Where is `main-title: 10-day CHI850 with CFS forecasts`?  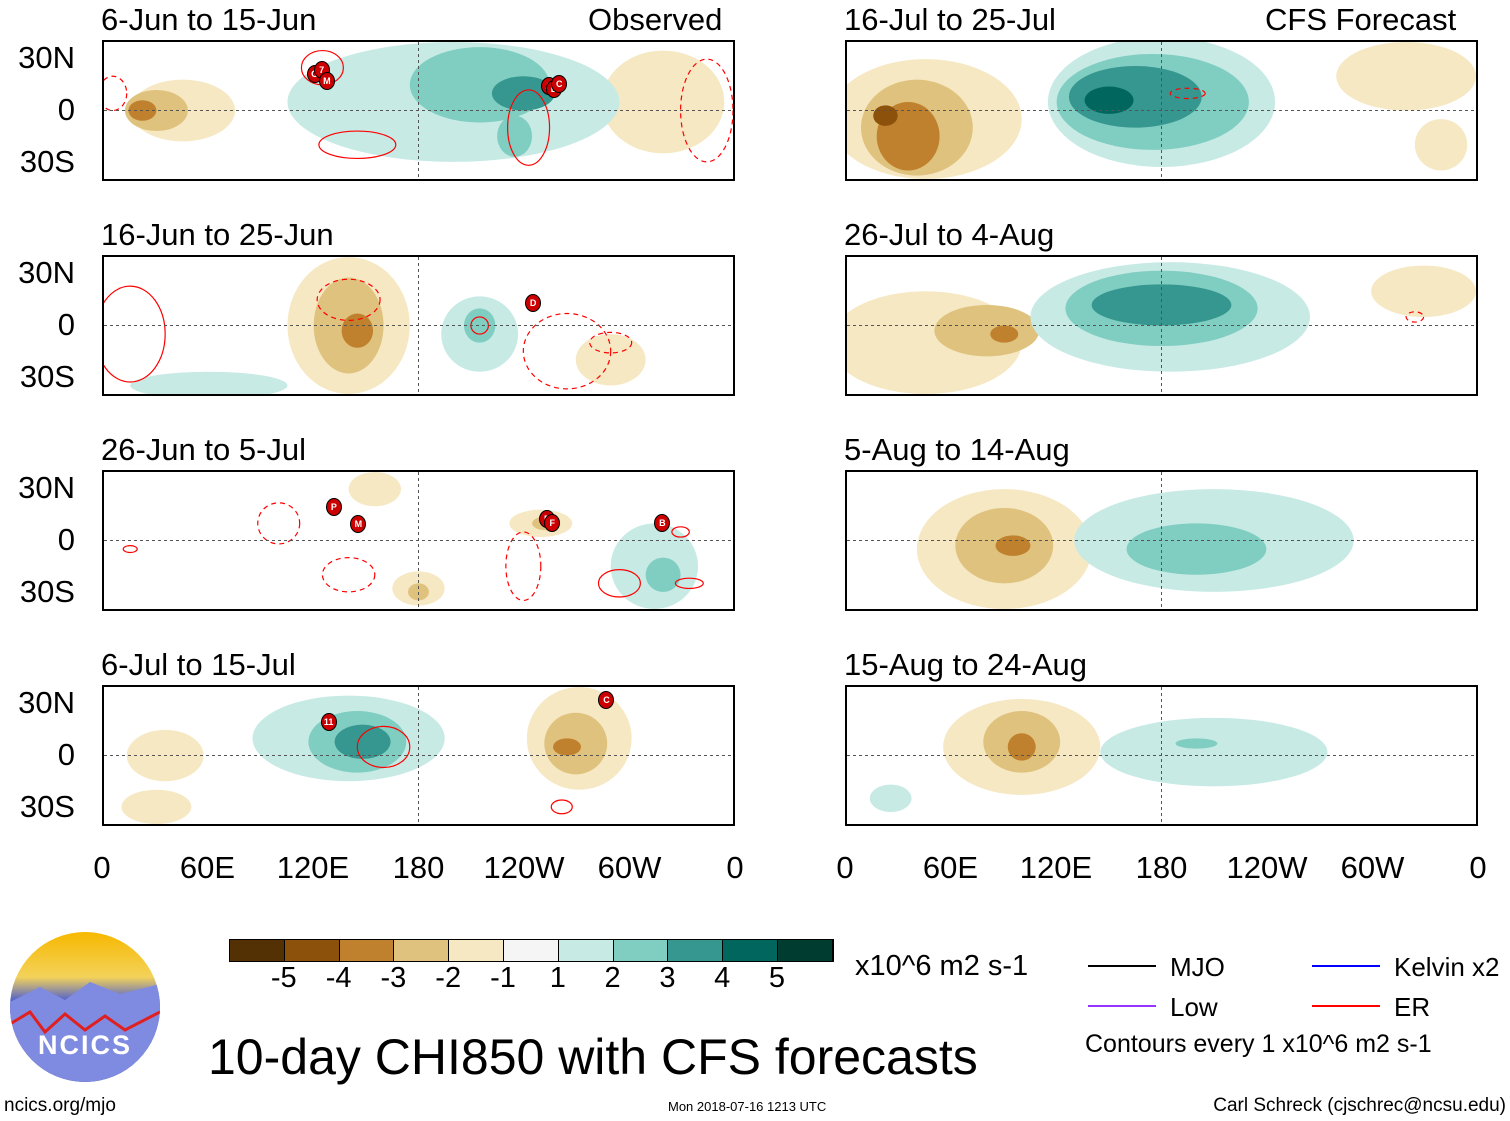
main-title: 10-day CHI850 with CFS forecasts is located at coordinates (593, 1057).